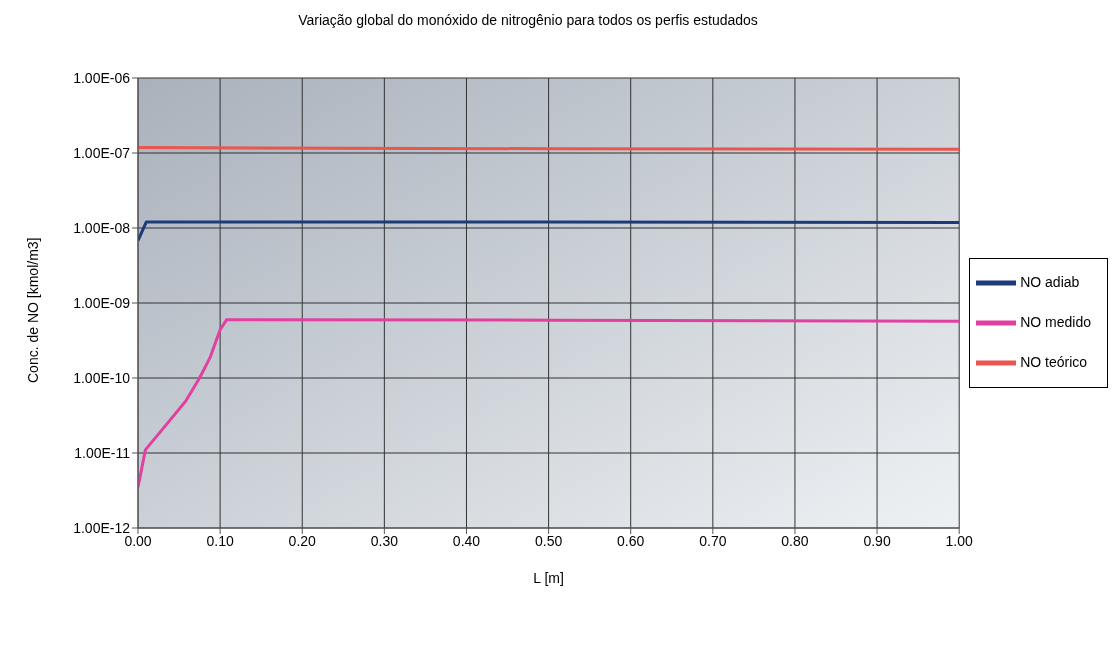  I want to click on x-tick-label: 0.30, so click(384, 540).